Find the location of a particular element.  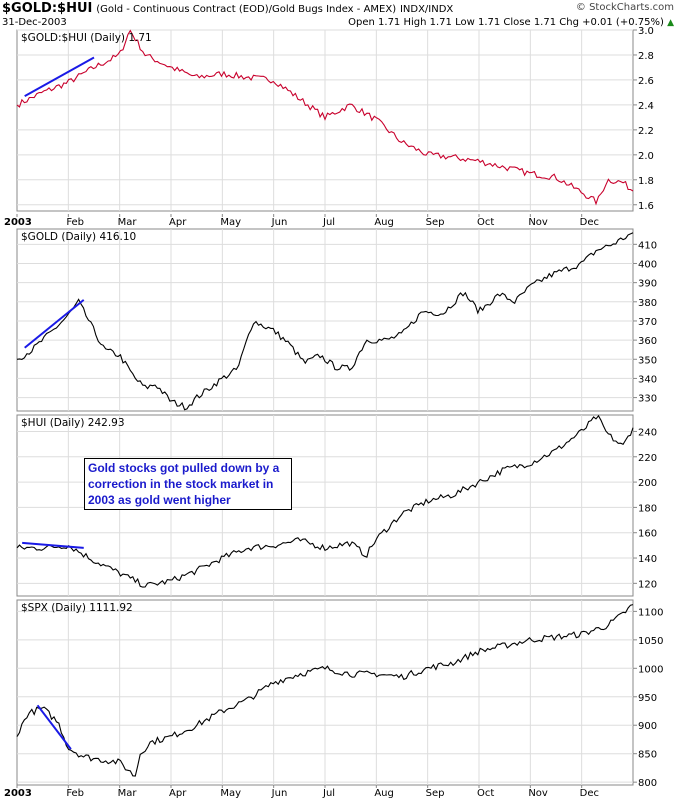

y-tick-label: 390 is located at coordinates (647, 284).